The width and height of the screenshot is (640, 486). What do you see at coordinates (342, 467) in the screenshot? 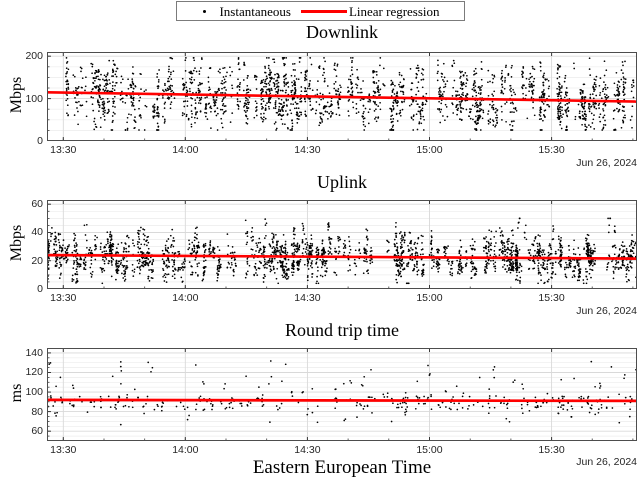
I see `x-axis-label: Eastern European Time` at bounding box center [342, 467].